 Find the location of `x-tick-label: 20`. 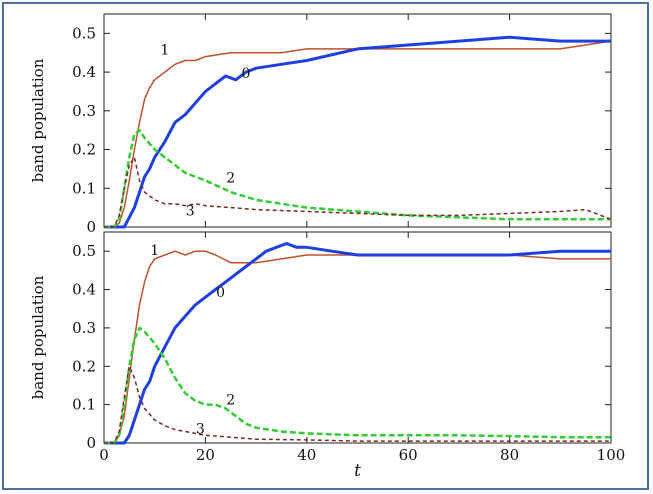

x-tick-label: 20 is located at coordinates (205, 455).